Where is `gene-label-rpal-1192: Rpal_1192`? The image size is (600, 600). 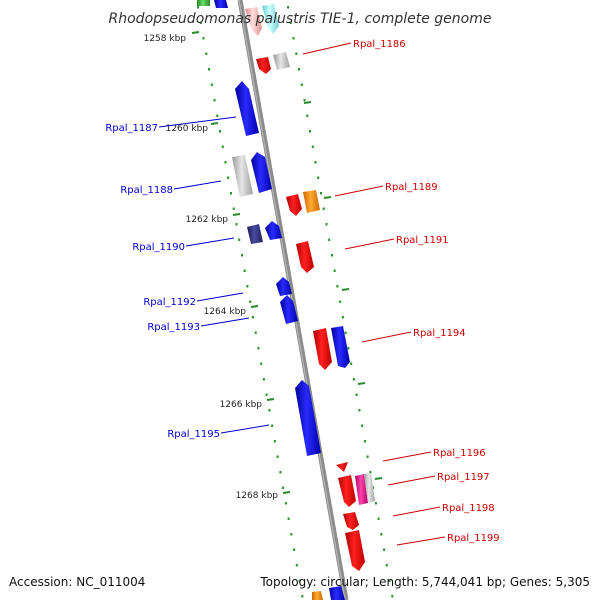
gene-label-rpal-1192: Rpal_1192 is located at coordinates (169, 302).